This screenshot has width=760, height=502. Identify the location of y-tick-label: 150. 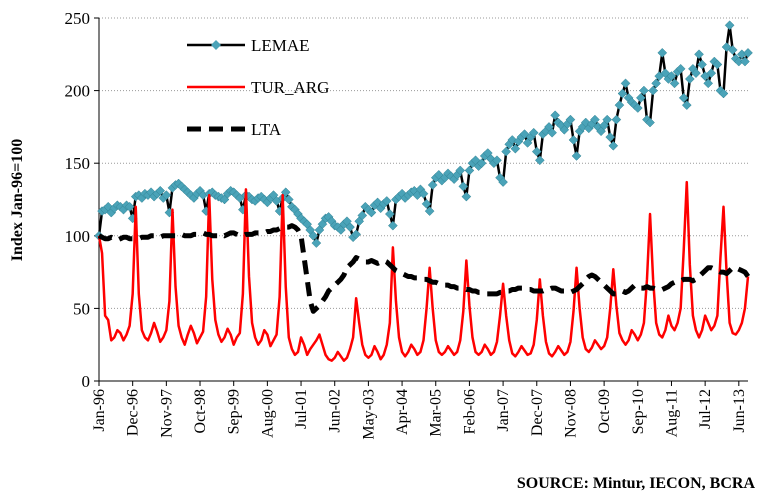
(78, 163).